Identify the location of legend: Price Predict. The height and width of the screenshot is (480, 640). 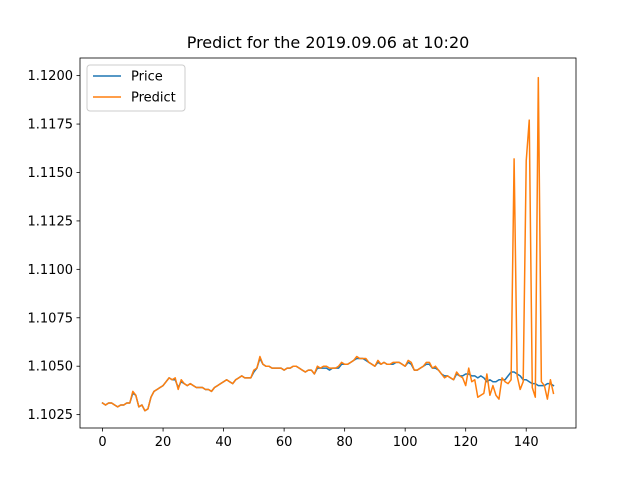
(136, 88).